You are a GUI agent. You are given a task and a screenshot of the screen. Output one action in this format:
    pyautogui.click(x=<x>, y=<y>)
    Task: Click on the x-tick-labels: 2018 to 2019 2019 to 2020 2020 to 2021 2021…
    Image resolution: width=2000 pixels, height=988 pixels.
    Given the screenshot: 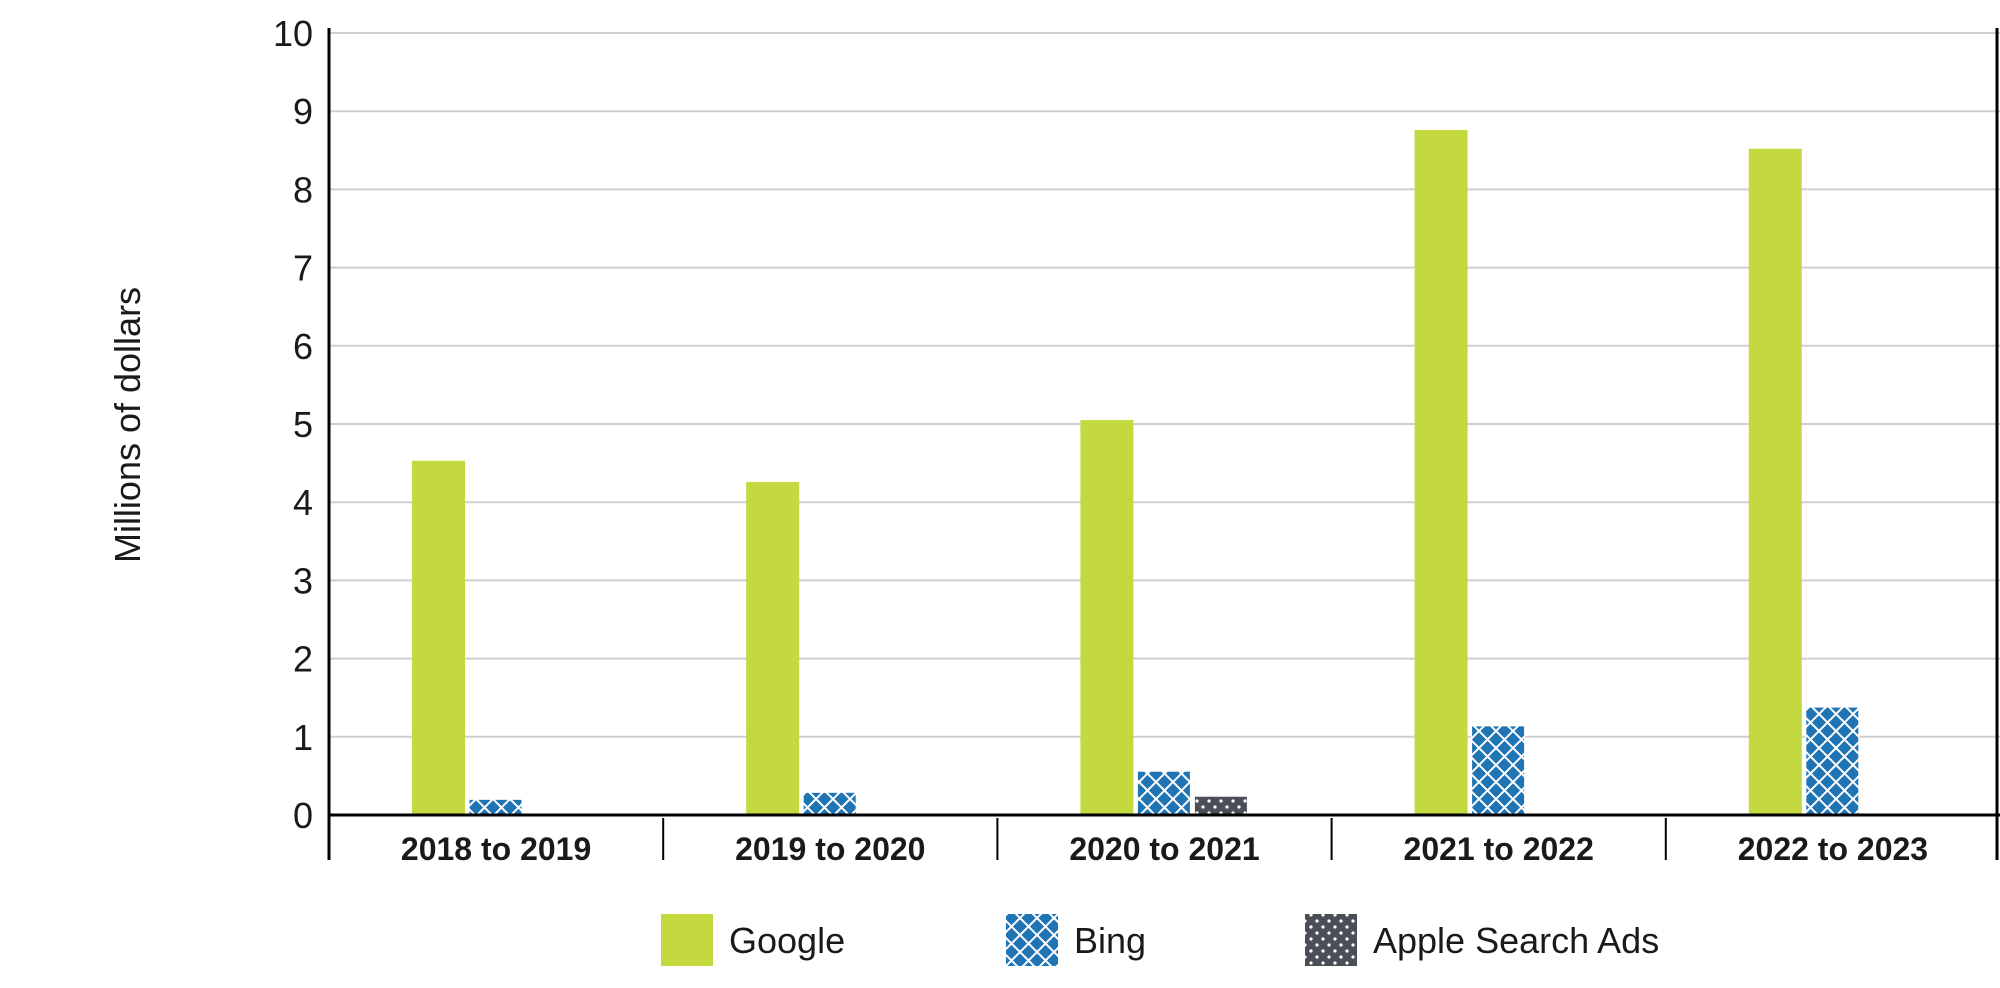 What is the action you would take?
    pyautogui.click(x=1164, y=849)
    